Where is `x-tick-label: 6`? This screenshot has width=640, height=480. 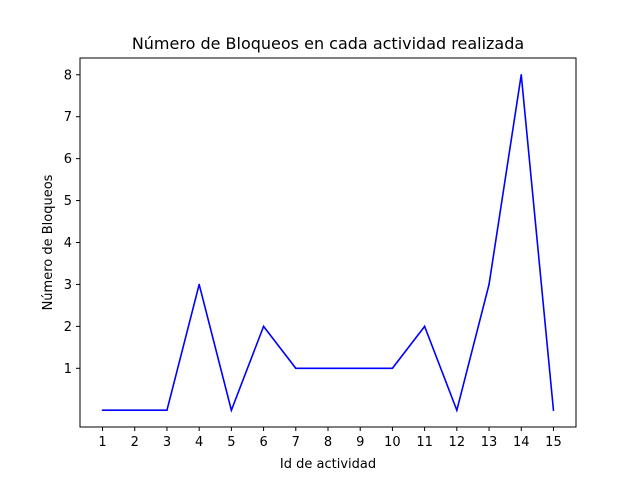
x-tick-label: 6 is located at coordinates (263, 442).